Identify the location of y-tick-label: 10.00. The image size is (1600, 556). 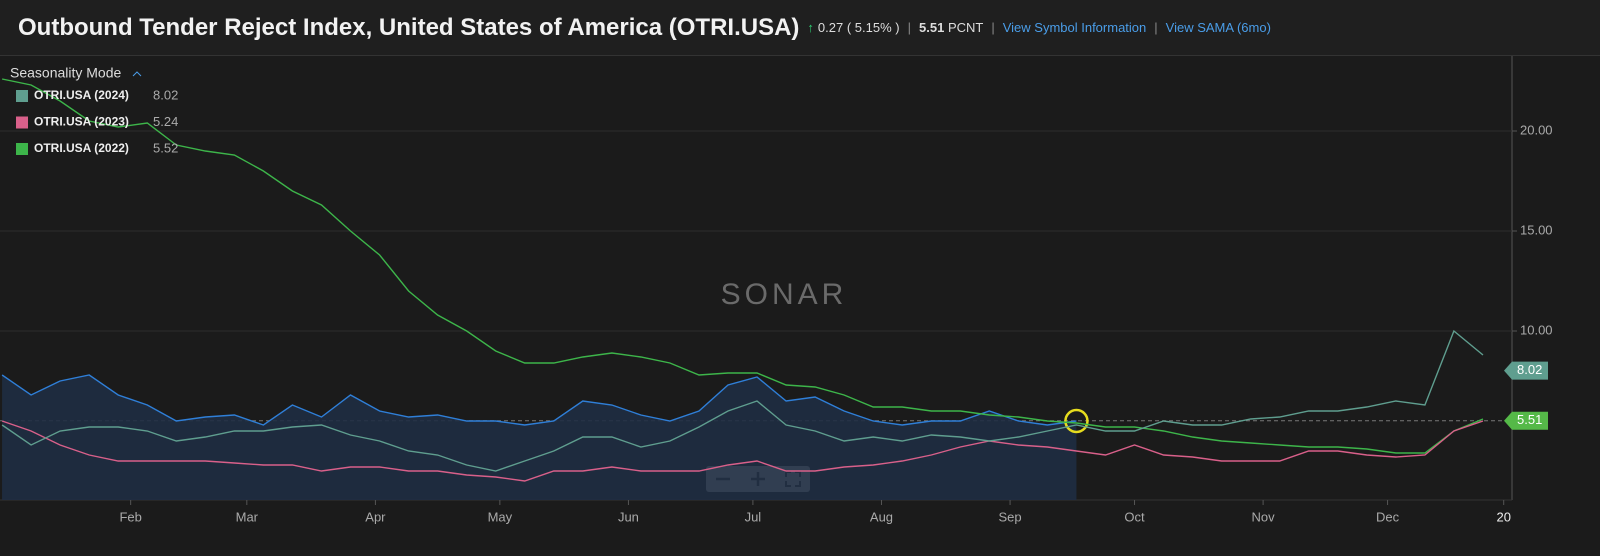
(1536, 329).